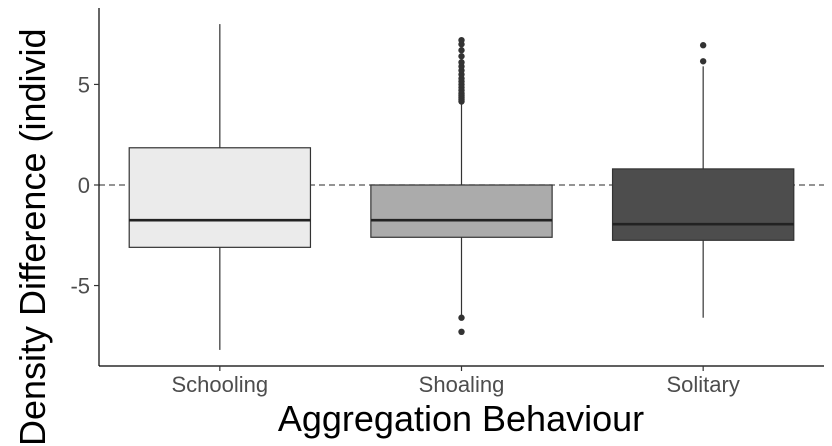 Image resolution: width=832 pixels, height=446 pixels. Describe the element at coordinates (84, 84) in the screenshot. I see `y-tick-label: 5` at that location.